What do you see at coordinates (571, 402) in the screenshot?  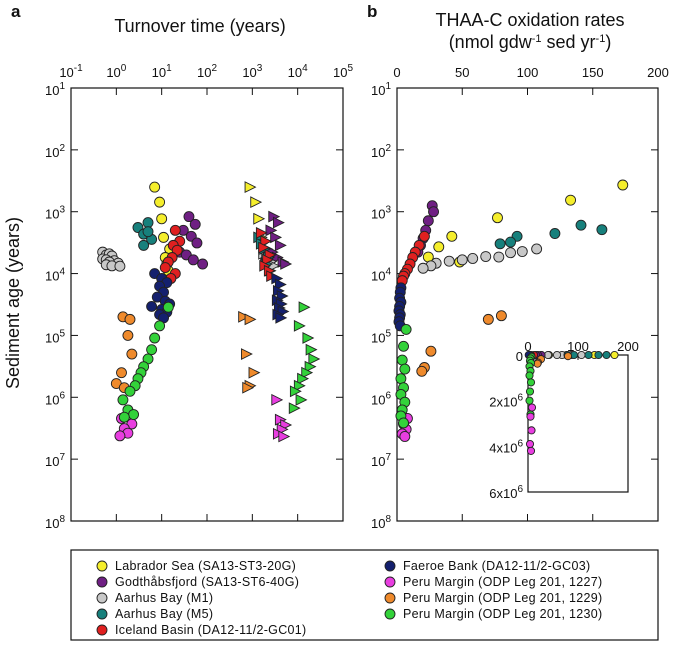 I see `inset-markers` at bounding box center [571, 402].